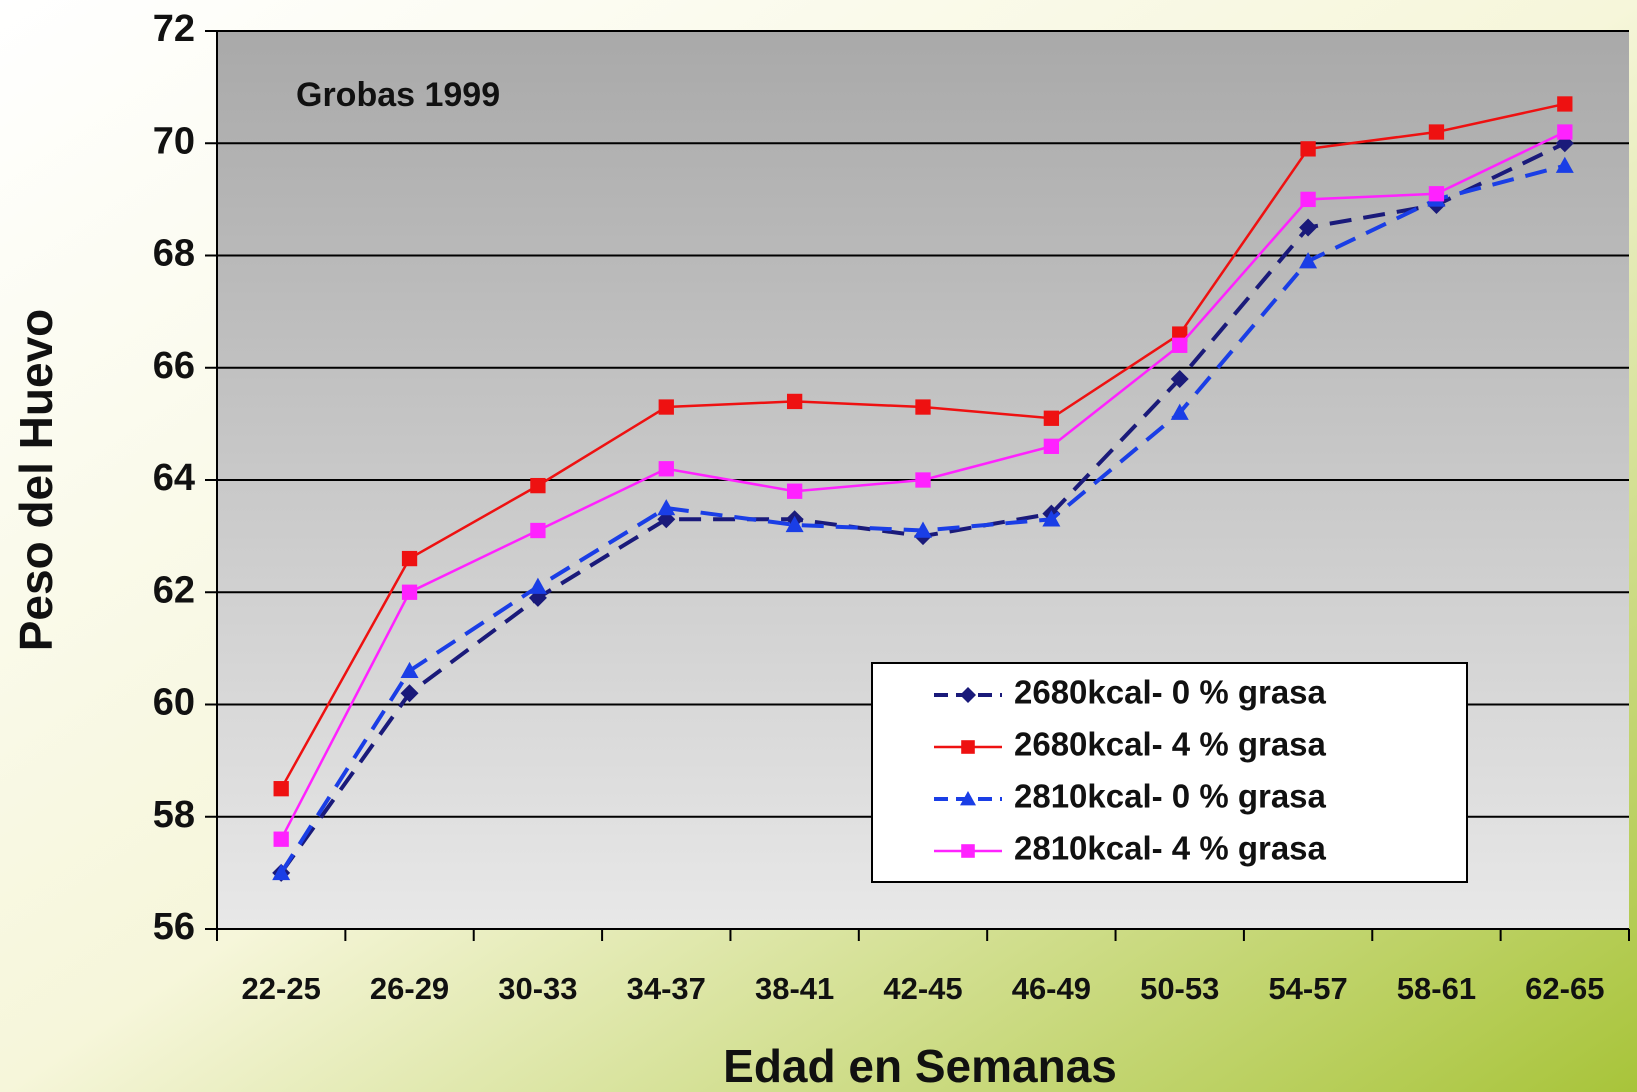 The image size is (1637, 1092). What do you see at coordinates (920, 1066) in the screenshot?
I see `x-axis-title: Edad en Semanas` at bounding box center [920, 1066].